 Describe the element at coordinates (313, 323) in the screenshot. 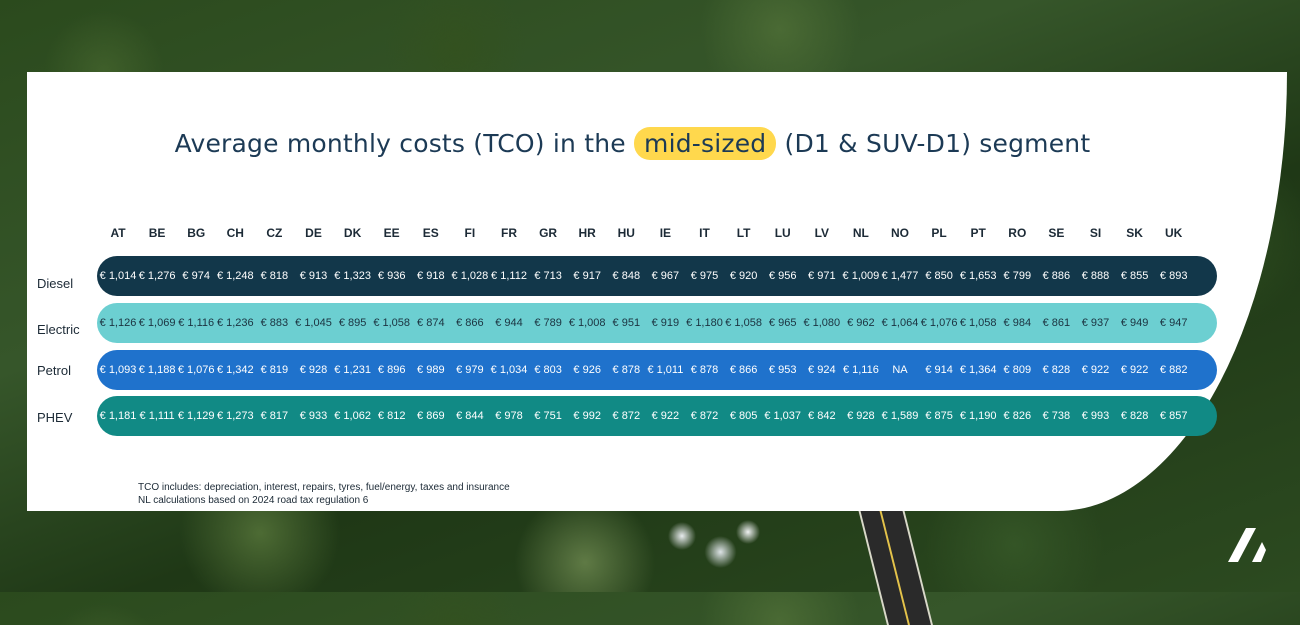

I see `cell-electric-de: € 1,045` at that location.